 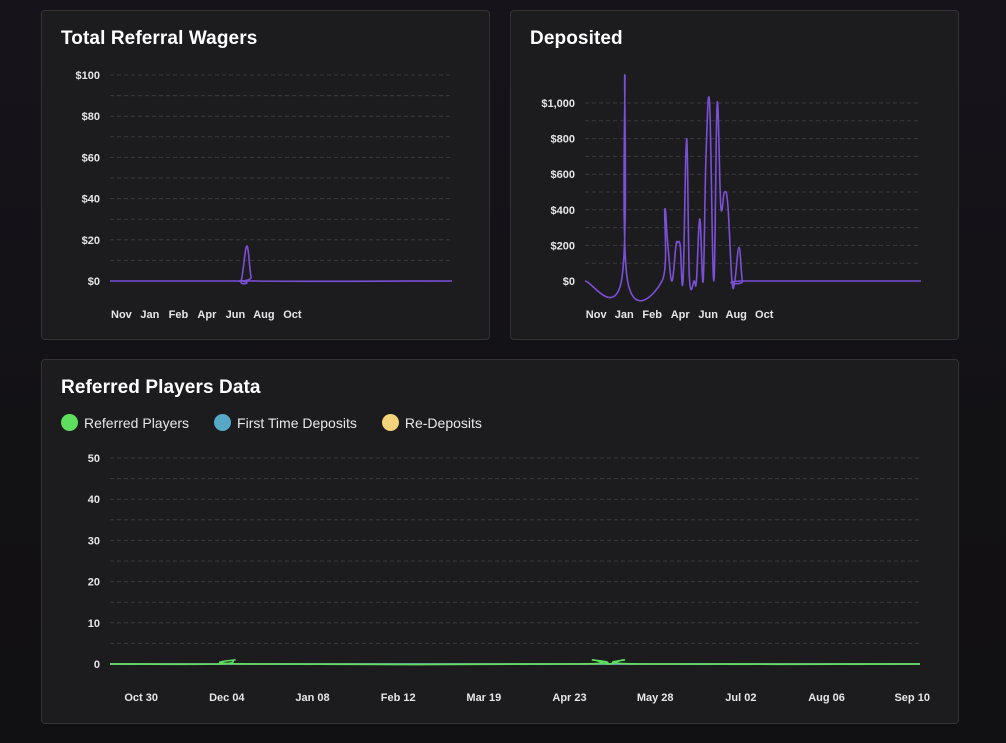 What do you see at coordinates (236, 315) in the screenshot?
I see `wagers-x-tick-label: Jun` at bounding box center [236, 315].